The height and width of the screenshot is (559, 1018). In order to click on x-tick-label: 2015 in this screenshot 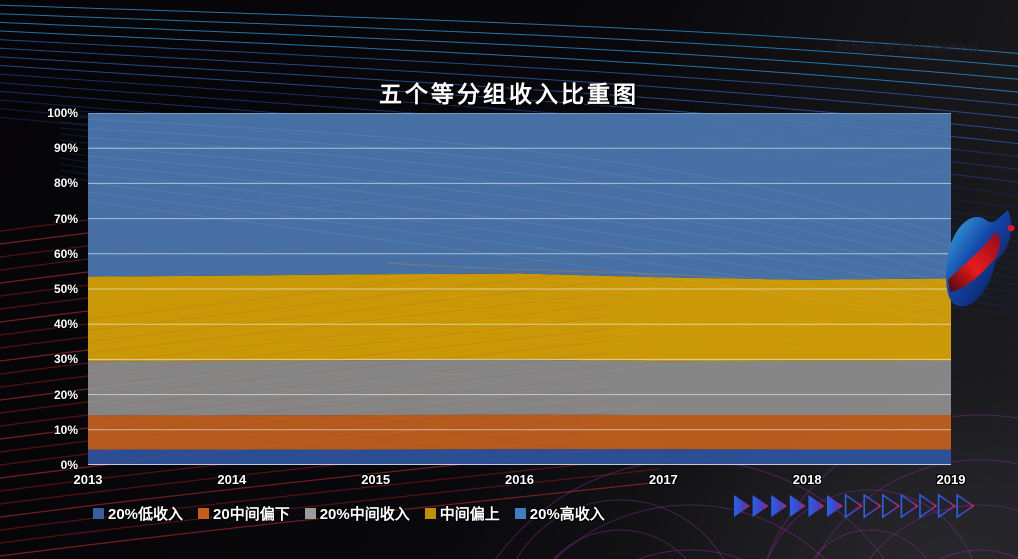, I will do `click(376, 479)`.